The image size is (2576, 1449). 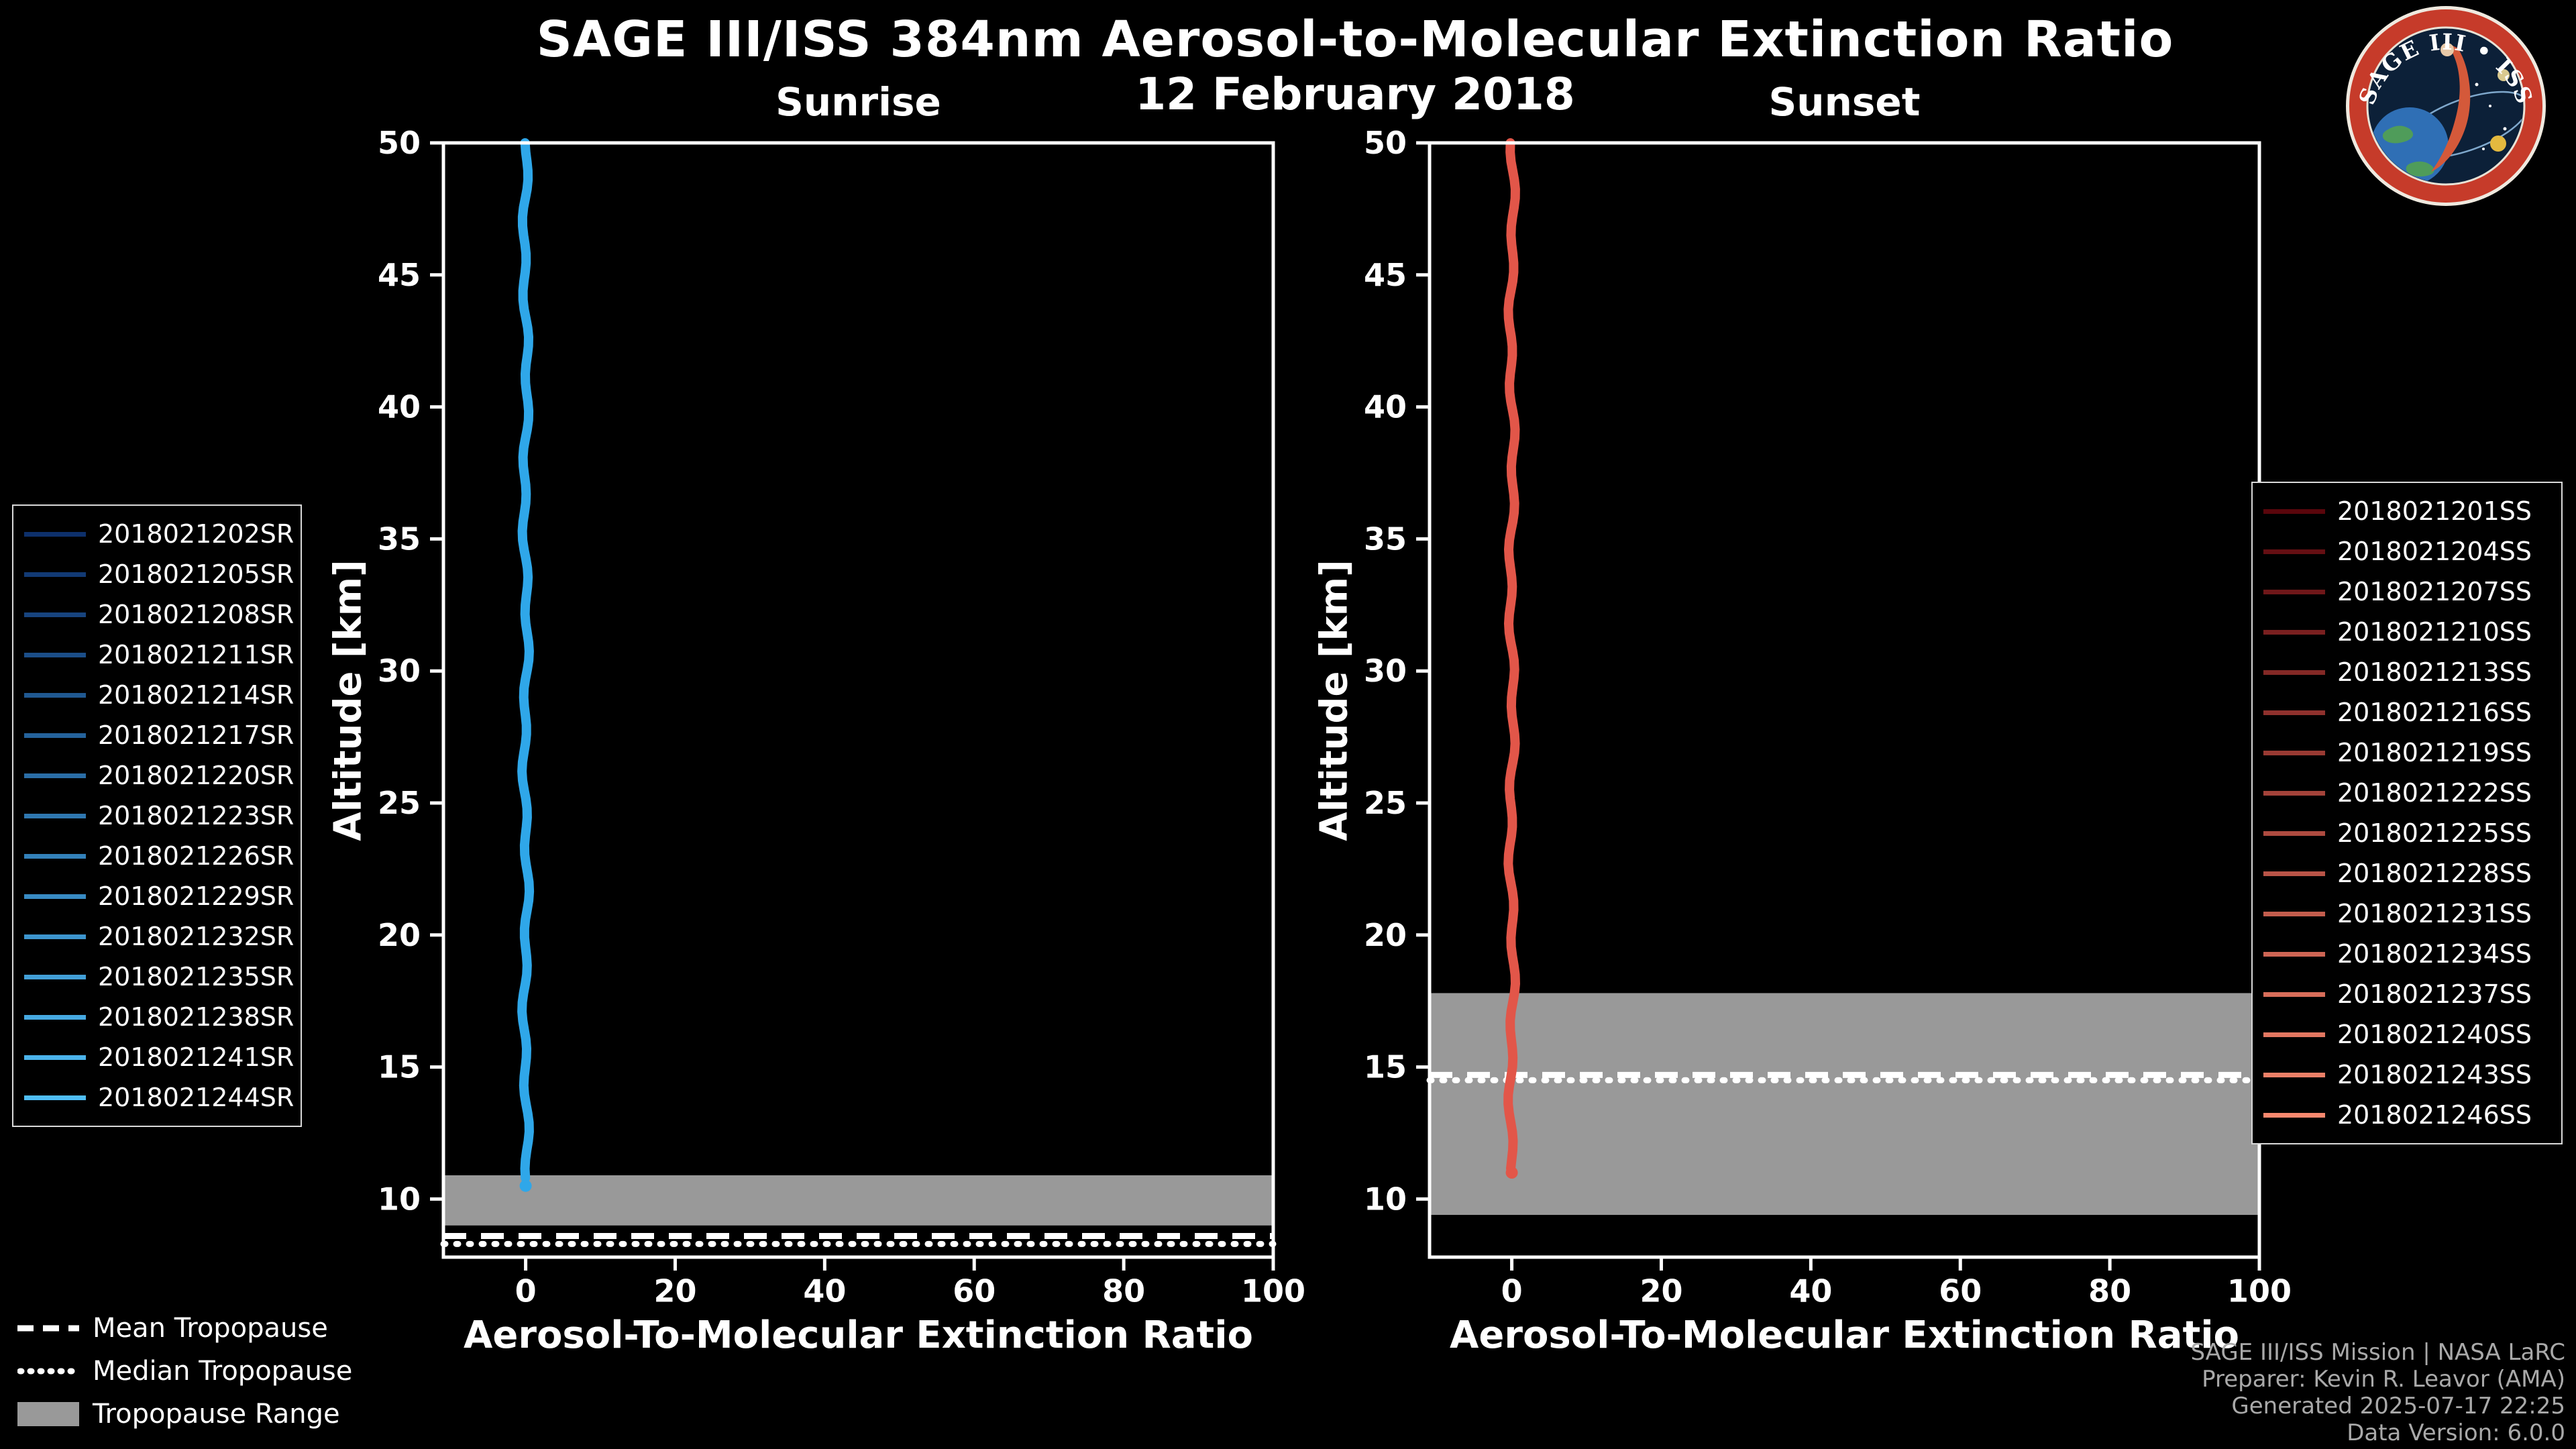 I want to click on legend-event-label: 2018021208SR, so click(x=196, y=614).